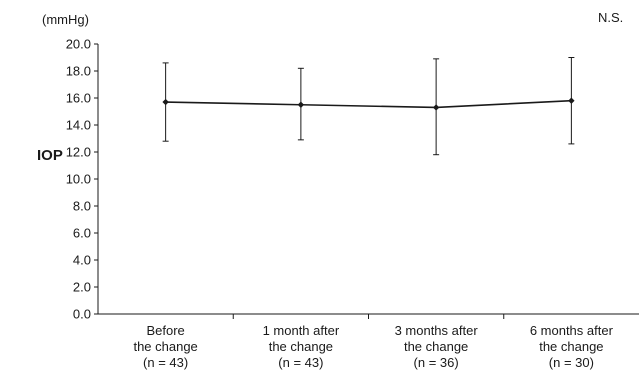  Describe the element at coordinates (436, 362) in the screenshot. I see `x-category-label-line: (n = 36)` at that location.